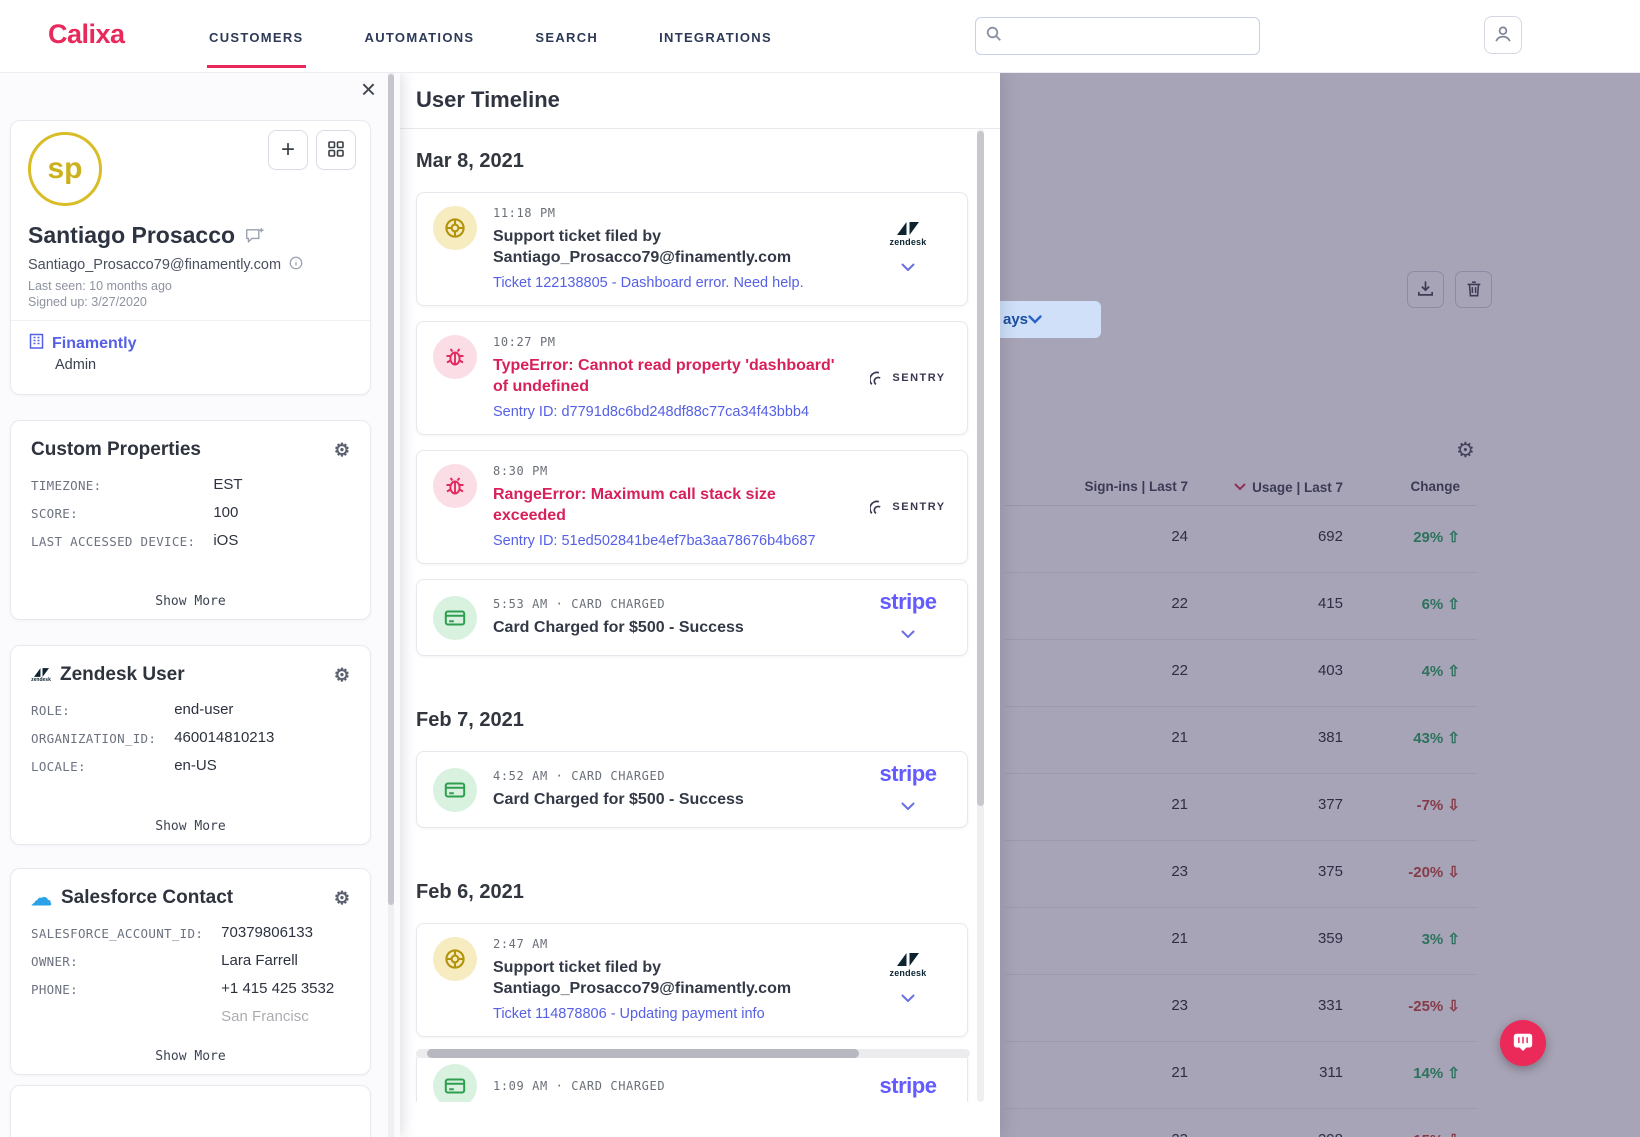 This screenshot has height=1137, width=1640. What do you see at coordinates (296, 265) in the screenshot?
I see `info-icon` at bounding box center [296, 265].